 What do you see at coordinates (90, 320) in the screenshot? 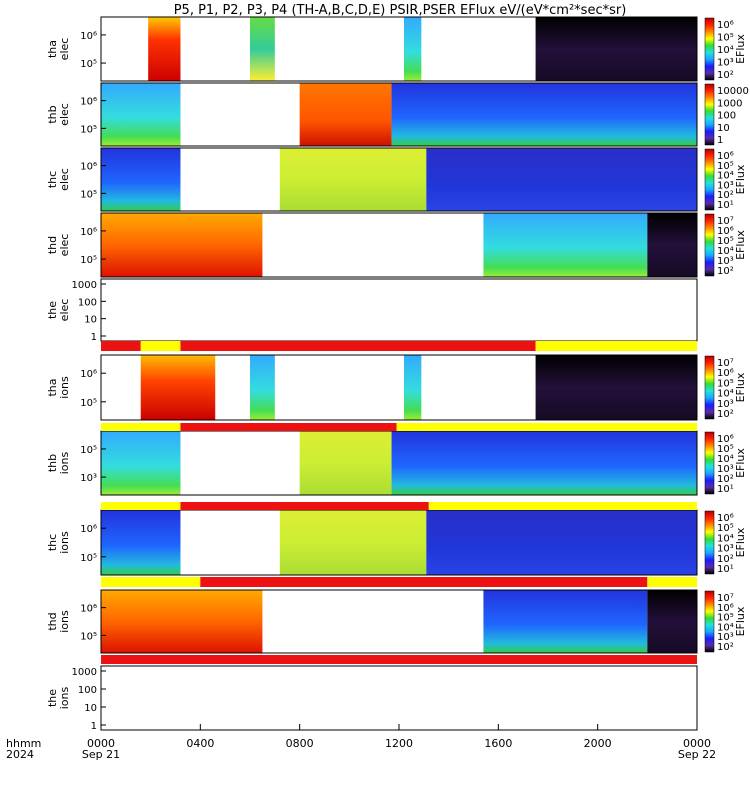
I see `y-tick-label: 10` at bounding box center [90, 320].